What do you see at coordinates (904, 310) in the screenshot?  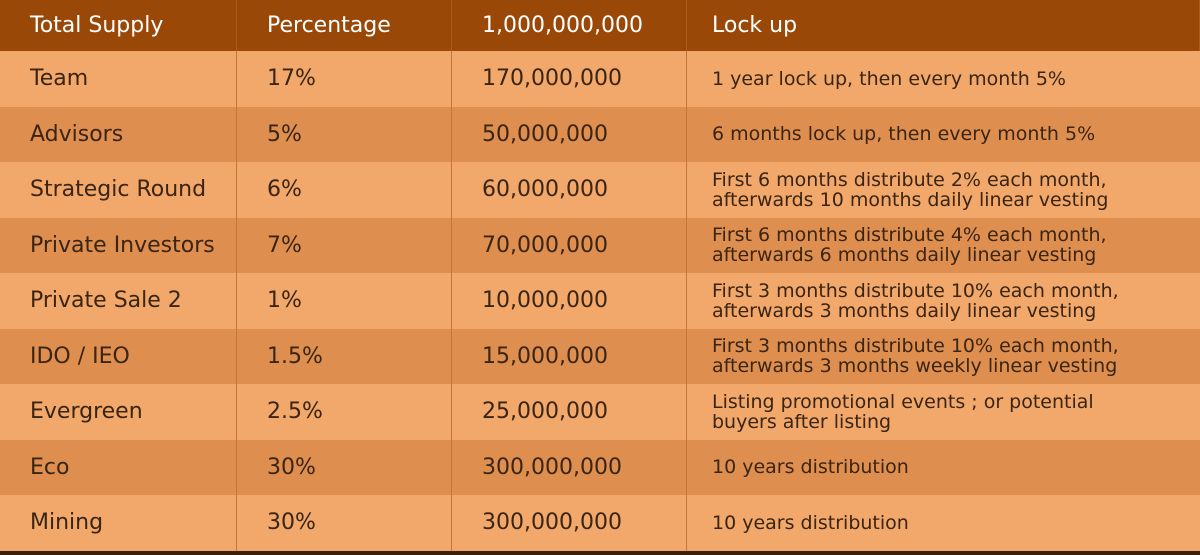 I see `lock-up-line: afterwards 3 months daily linear vesting` at bounding box center [904, 310].